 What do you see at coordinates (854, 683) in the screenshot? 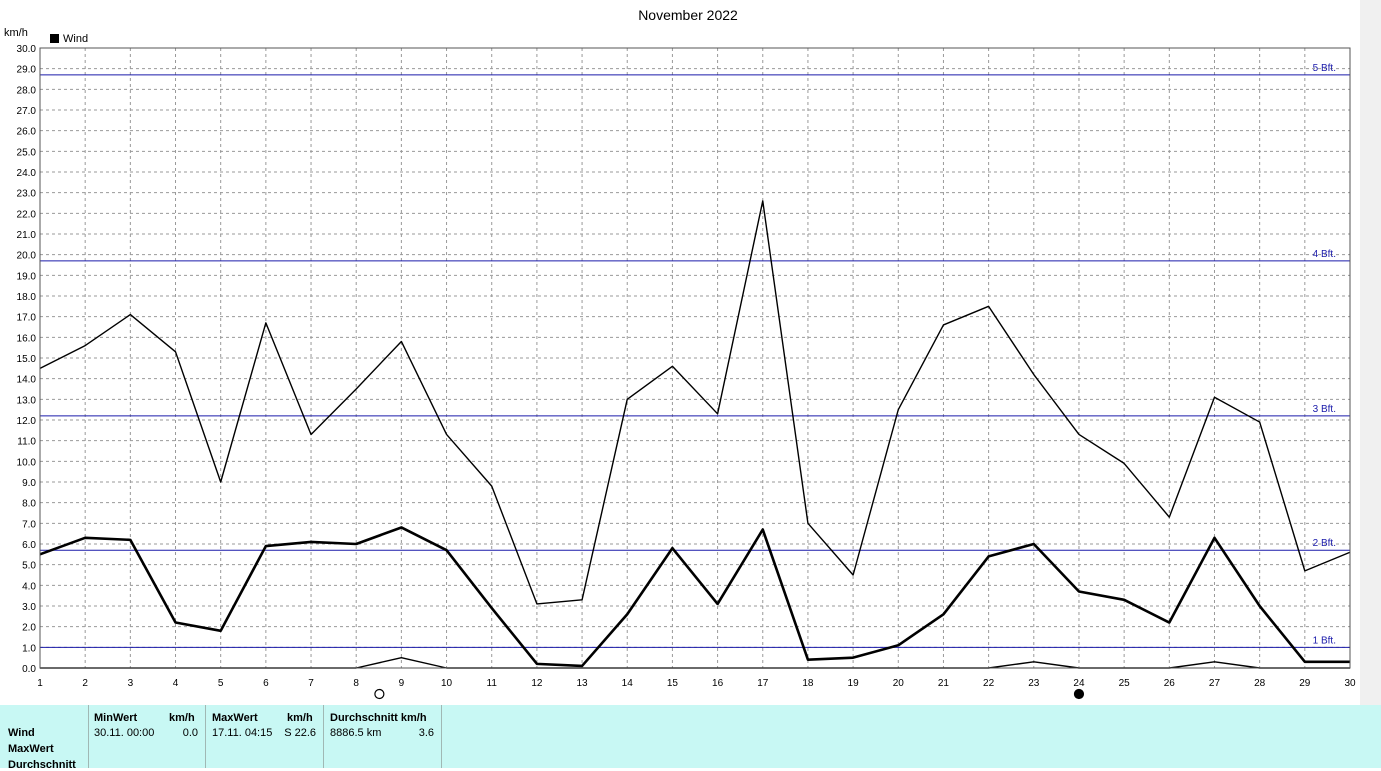
I see `x-tick-label: 19` at bounding box center [854, 683].